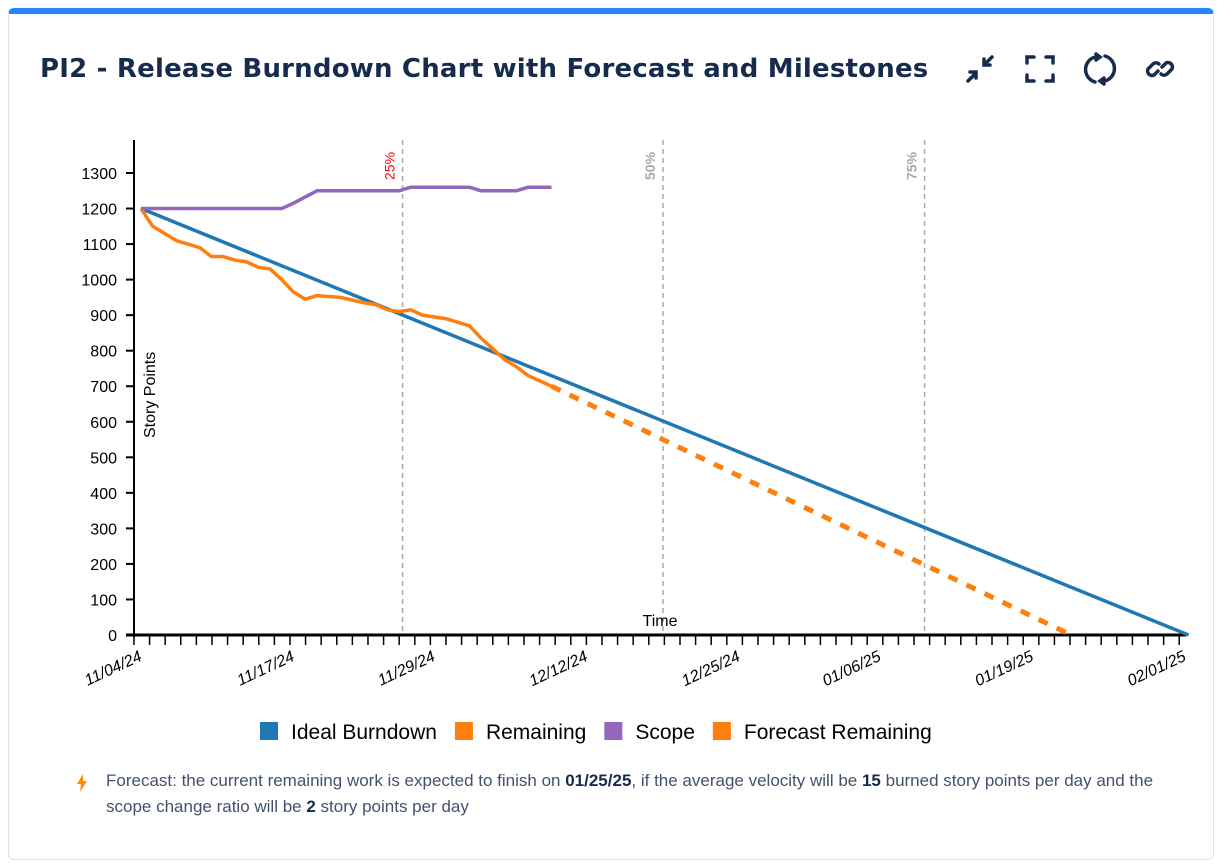  What do you see at coordinates (103, 600) in the screenshot?
I see `y-tick-label: 100` at bounding box center [103, 600].